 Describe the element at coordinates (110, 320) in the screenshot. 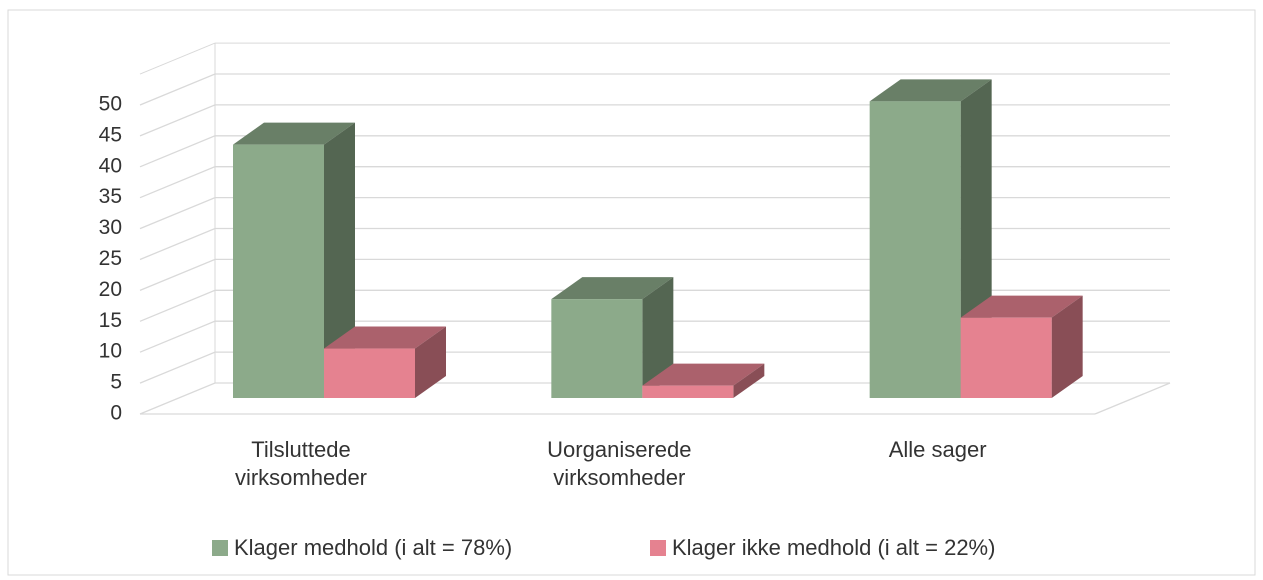

I see `y-tick-label: 15` at that location.